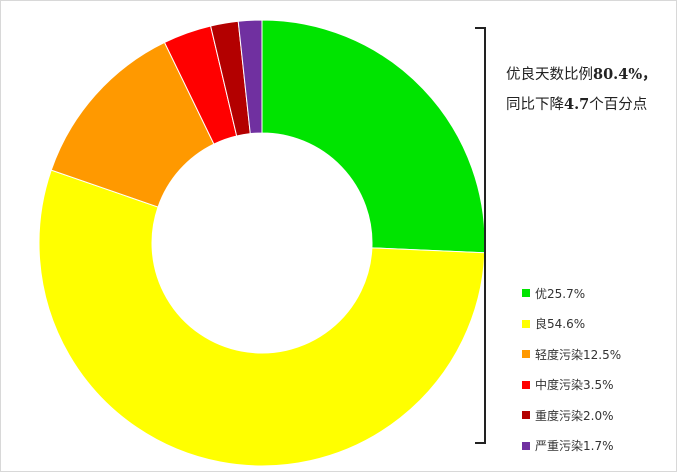  I want to click on annotation-bracket, so click(480, 235).